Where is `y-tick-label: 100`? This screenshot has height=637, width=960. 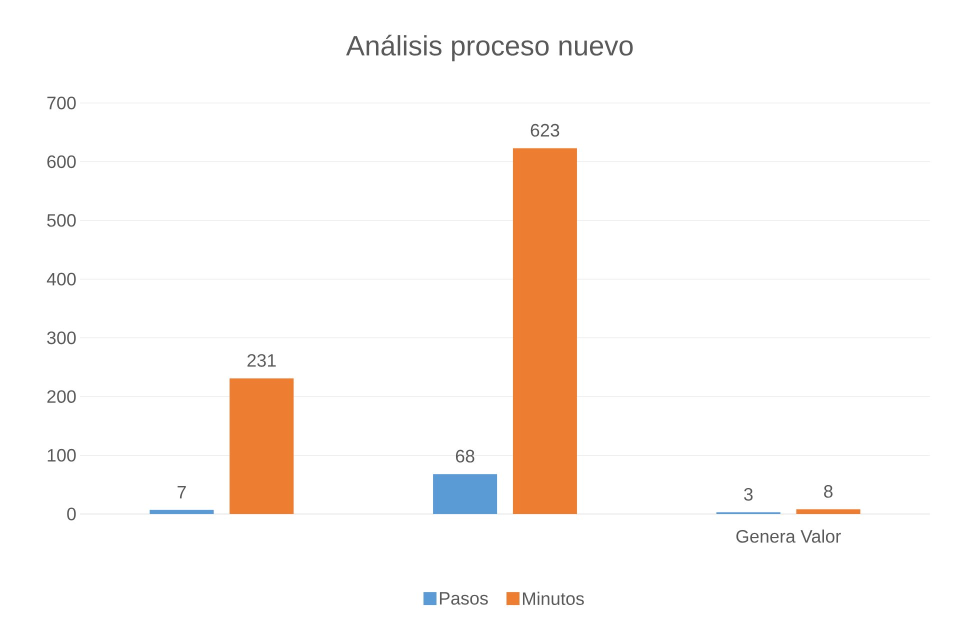 y-tick-label: 100 is located at coordinates (62, 455).